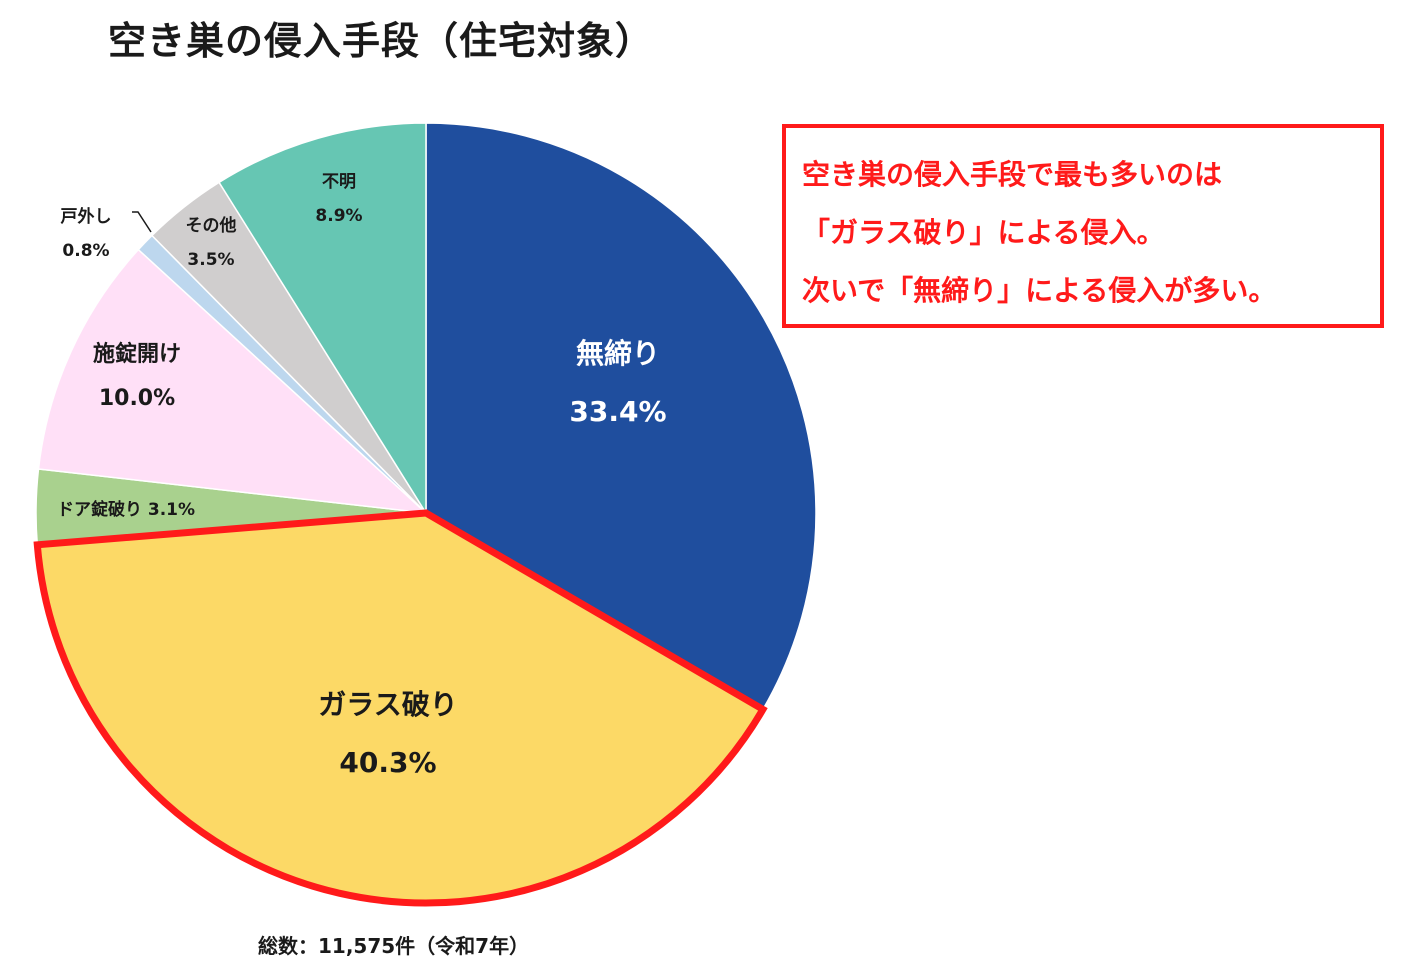 This screenshot has width=1420, height=974. I want to click on slice-label-door-removal: 戸外し 0.8%, so click(86, 234).